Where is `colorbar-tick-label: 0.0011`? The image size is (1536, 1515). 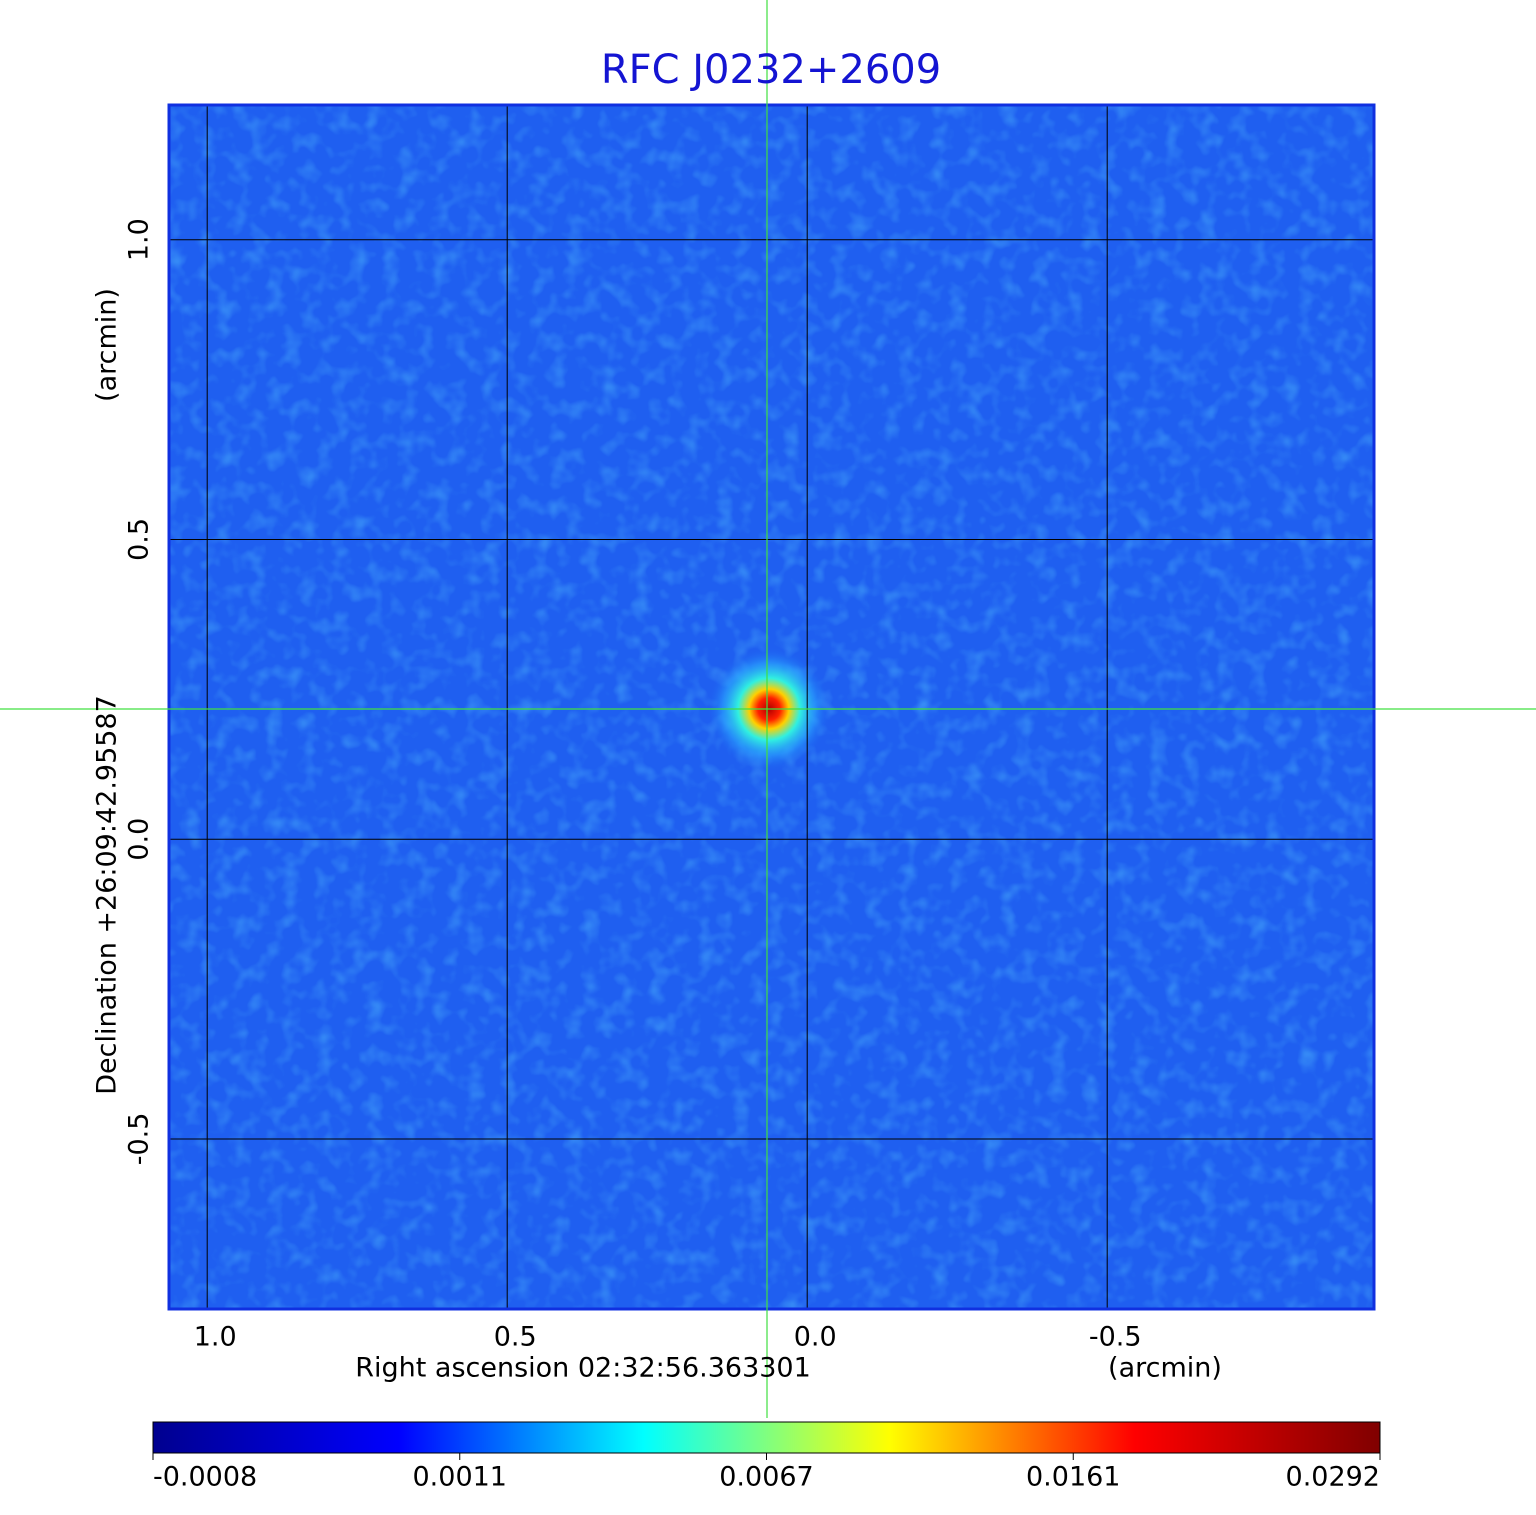
colorbar-tick-label: 0.0011 is located at coordinates (460, 1477).